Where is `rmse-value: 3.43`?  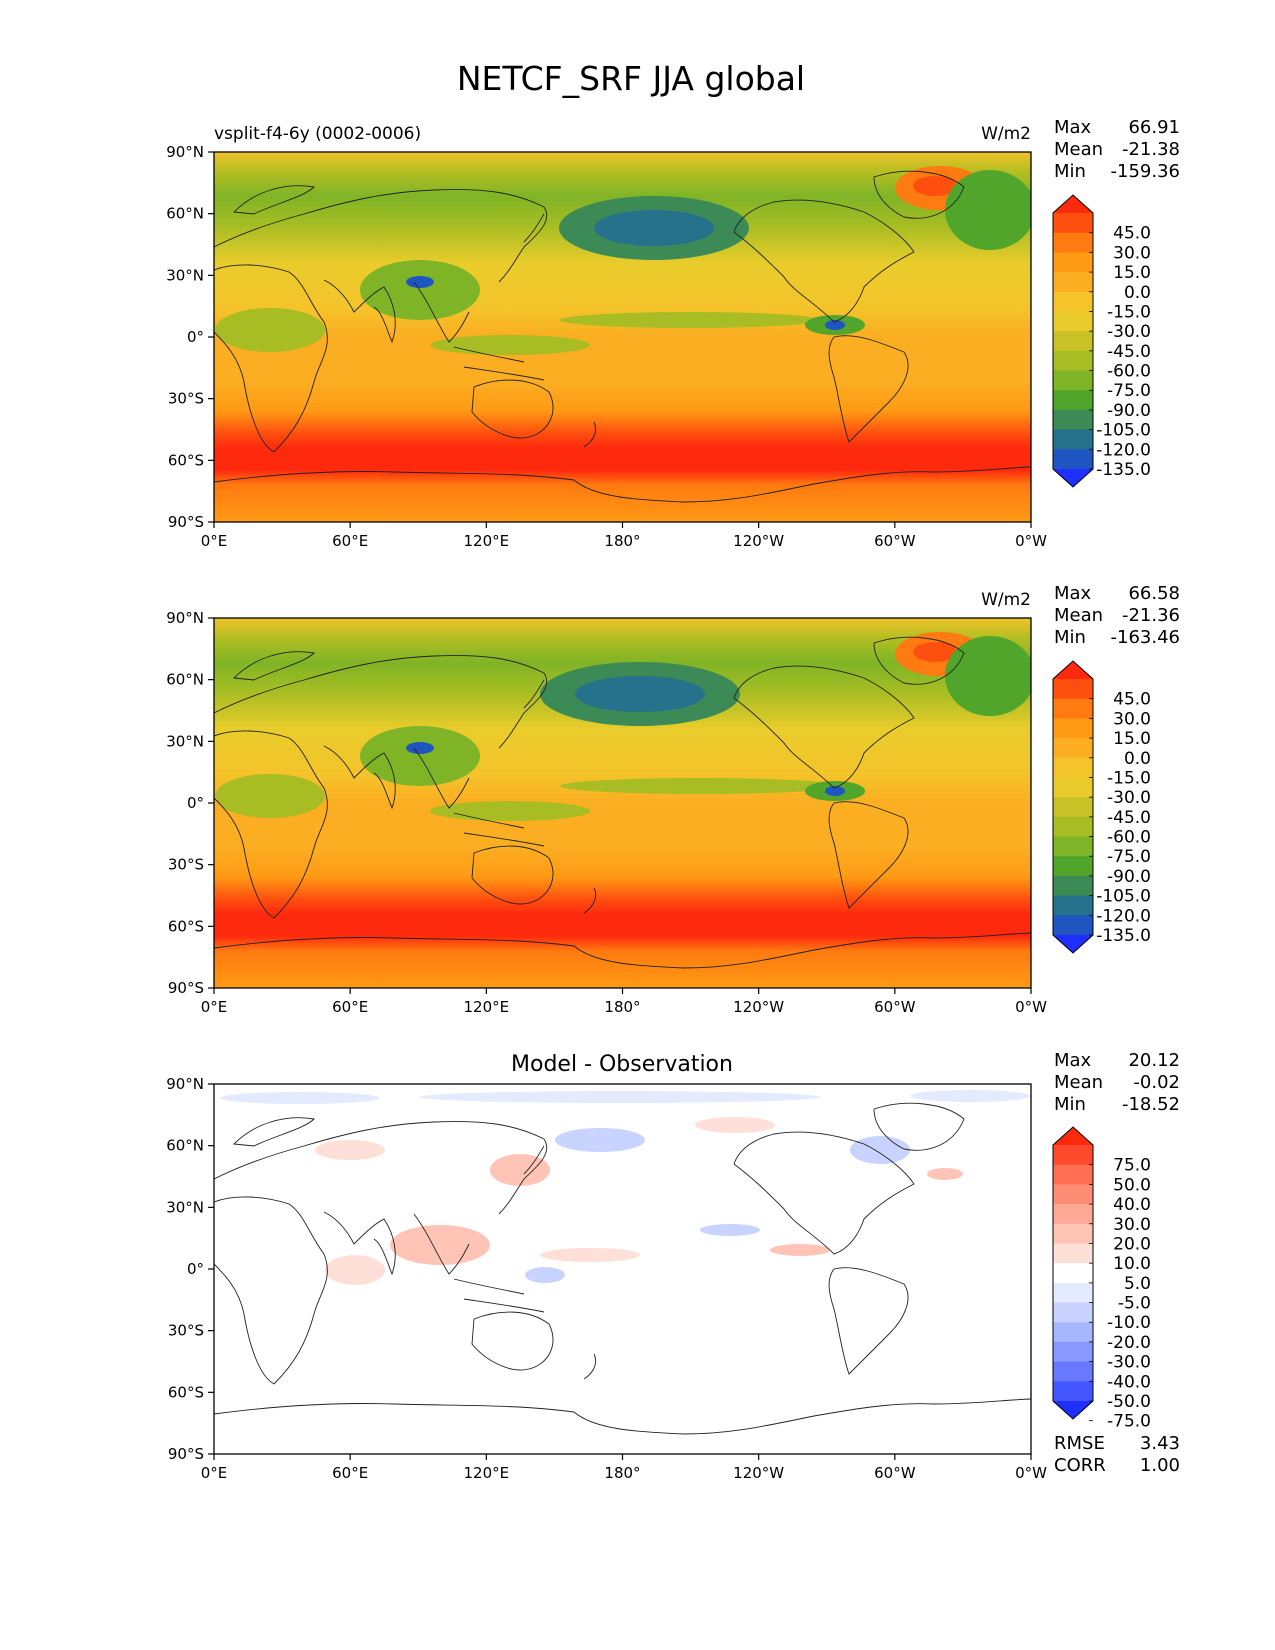
rmse-value: 3.43 is located at coordinates (1160, 1443).